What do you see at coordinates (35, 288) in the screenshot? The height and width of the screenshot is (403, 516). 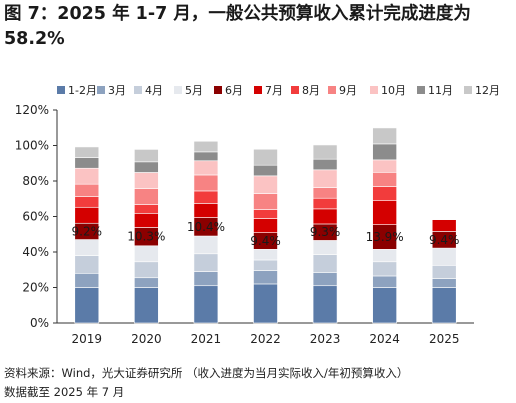 I see `y-tick-label: 20%` at bounding box center [35, 288].